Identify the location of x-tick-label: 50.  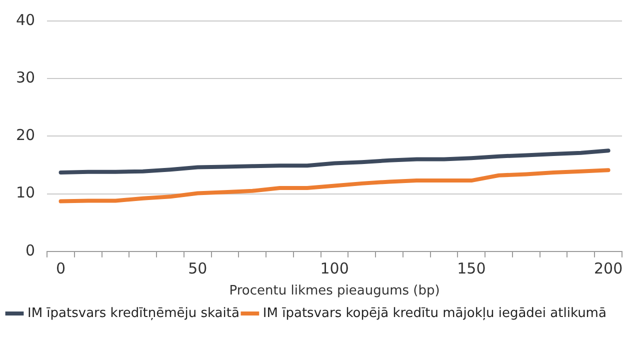
(198, 268).